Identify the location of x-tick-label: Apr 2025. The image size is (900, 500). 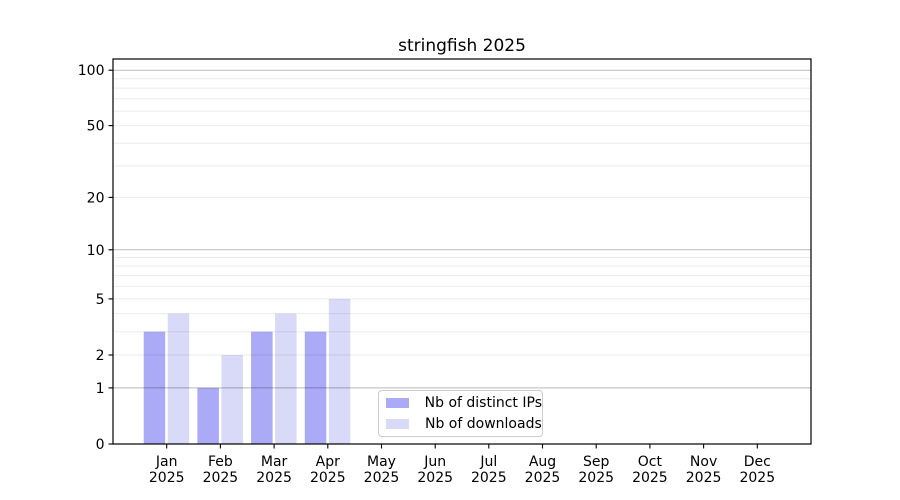
(328, 470).